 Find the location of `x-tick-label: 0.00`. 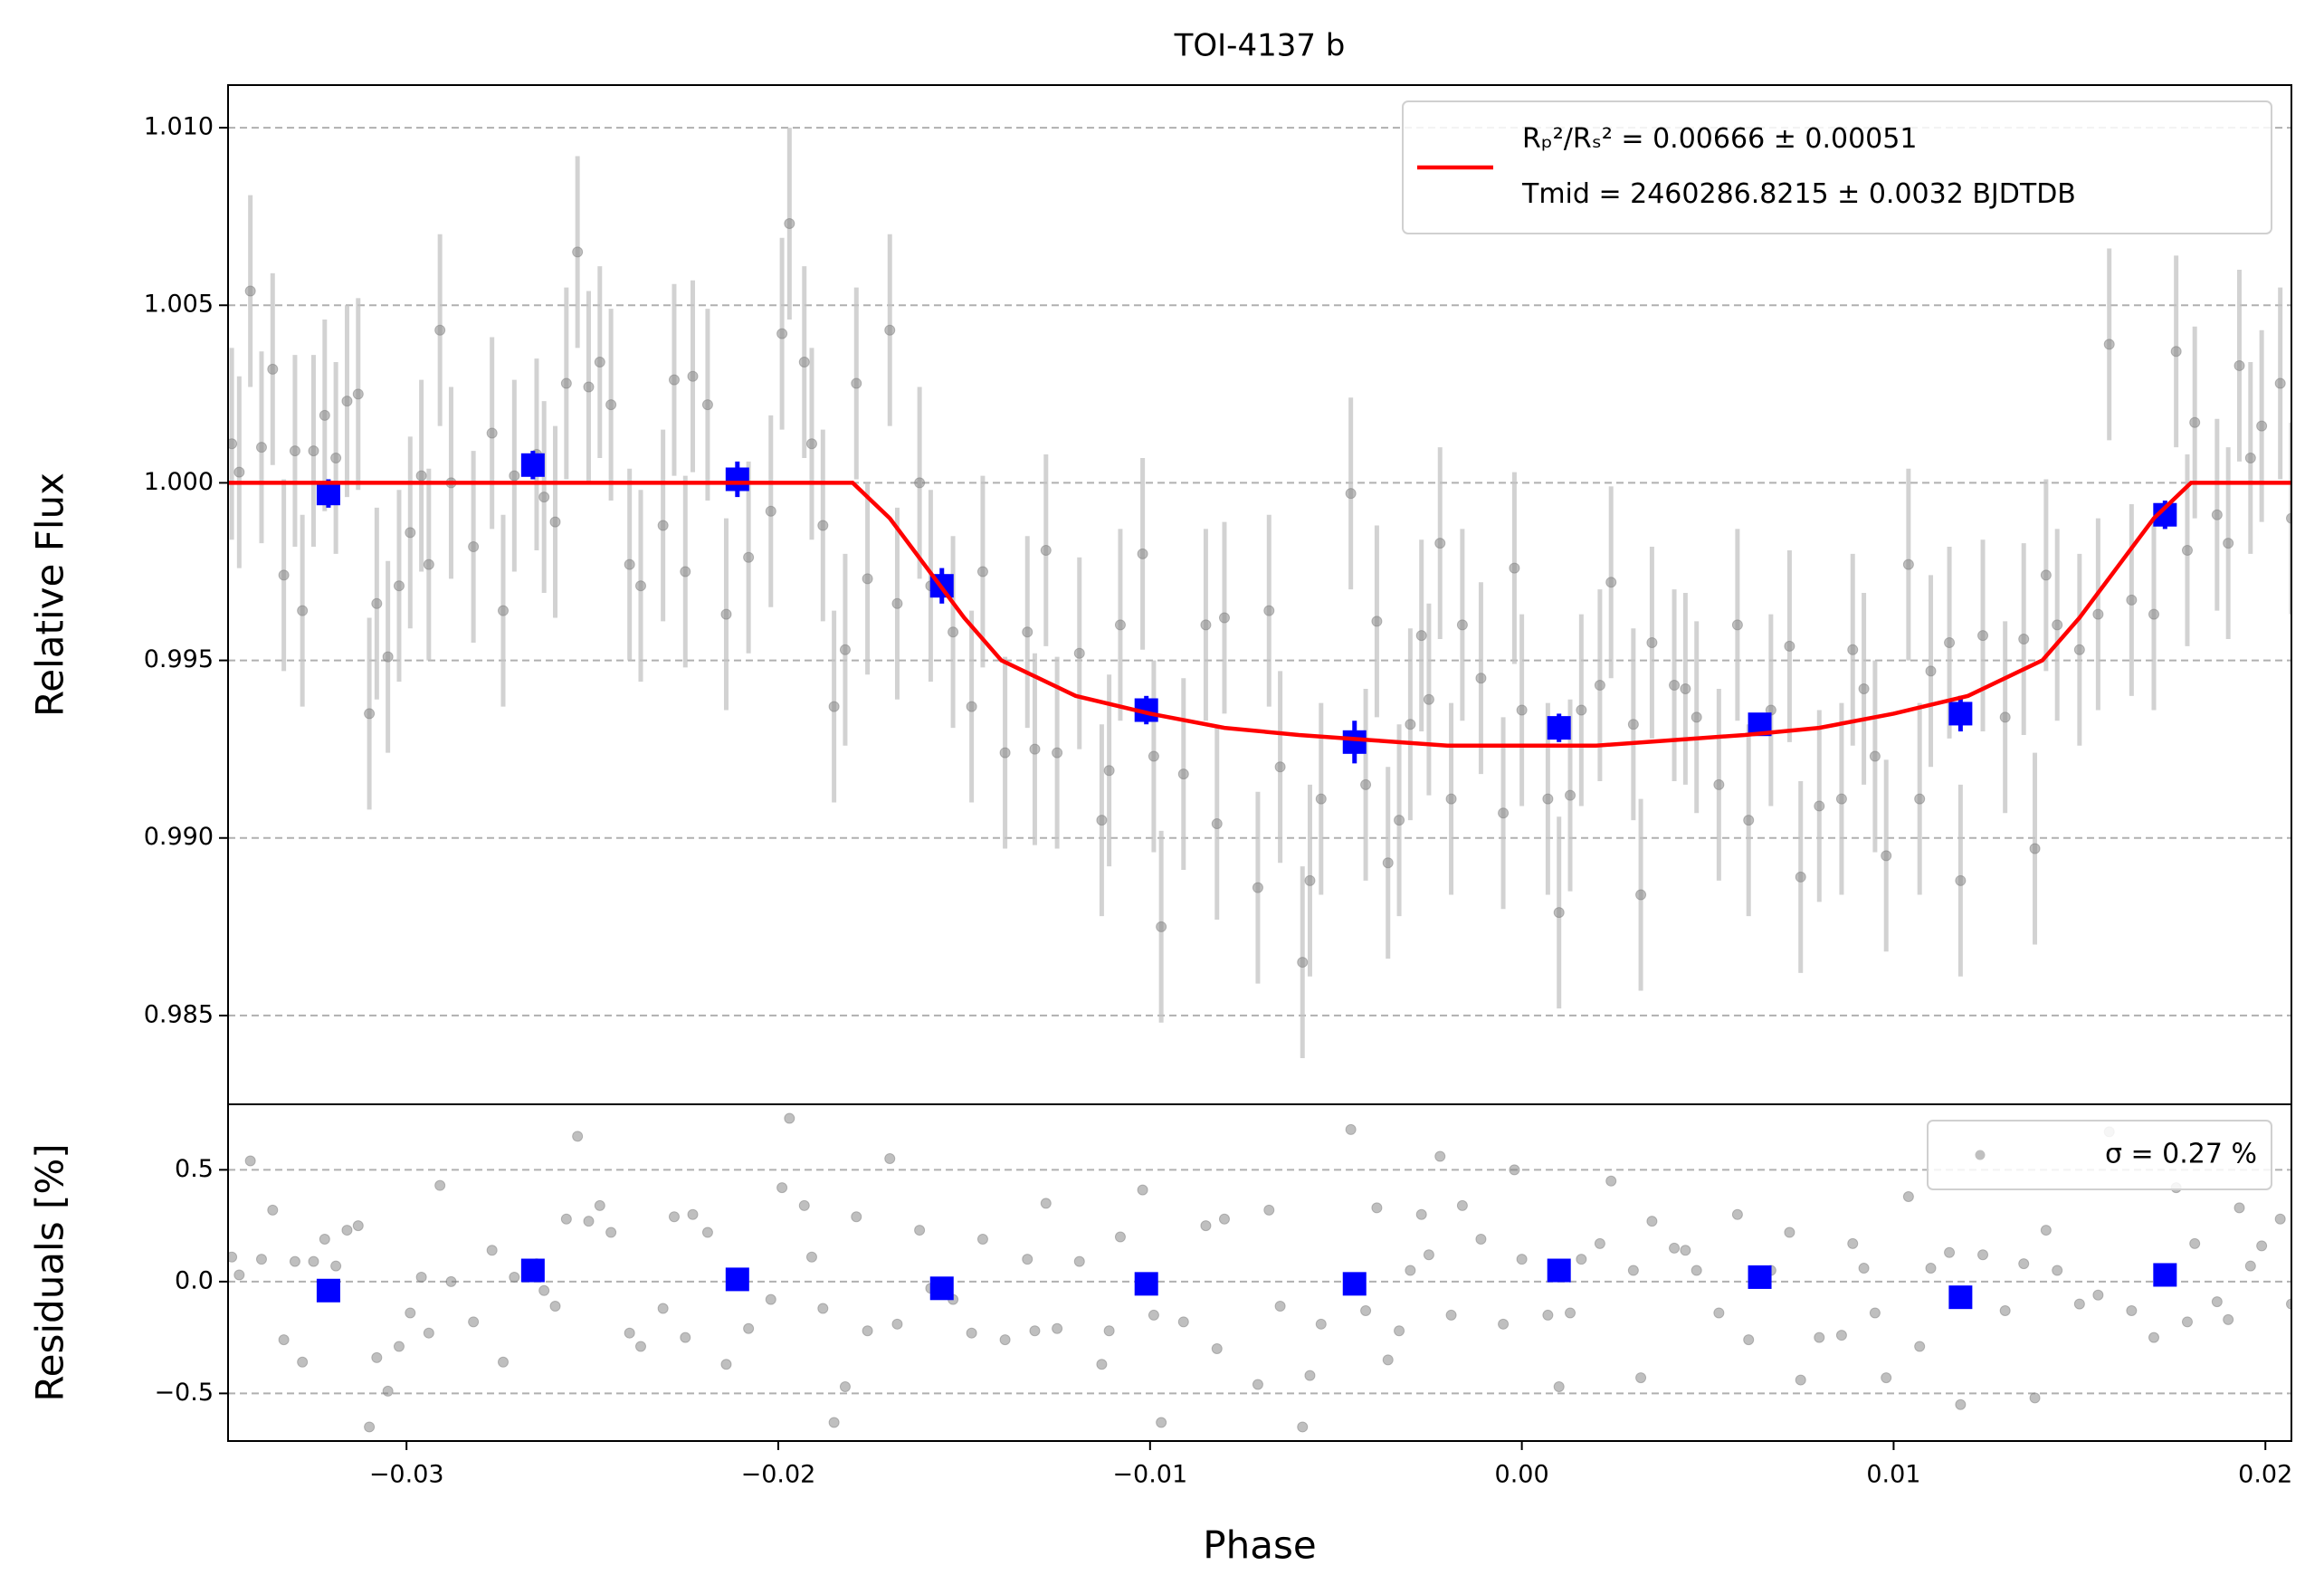

x-tick-label: 0.00 is located at coordinates (1522, 1475).